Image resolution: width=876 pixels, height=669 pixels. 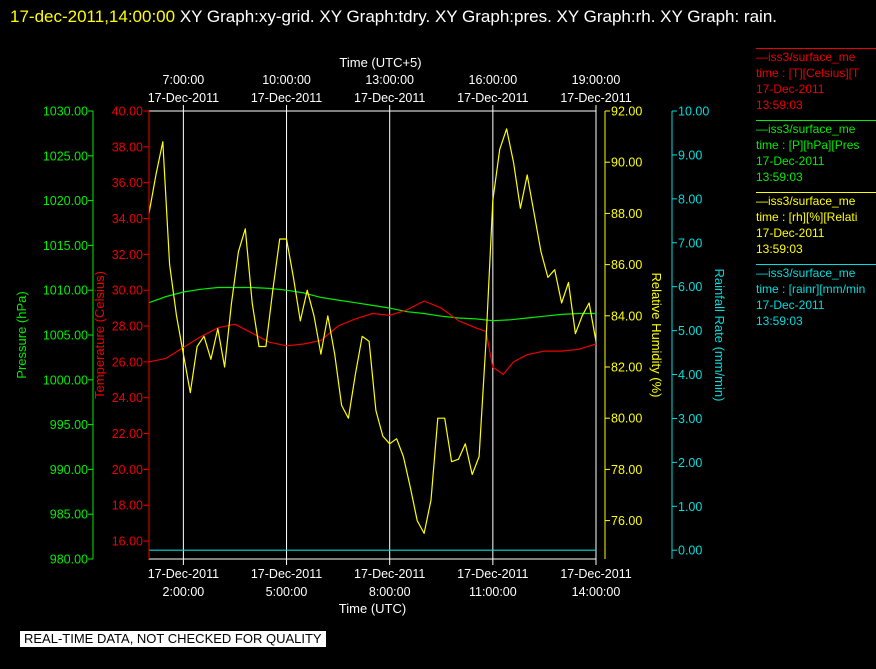 I want to click on bottom-tick-time: 8:00:00, so click(x=390, y=592).